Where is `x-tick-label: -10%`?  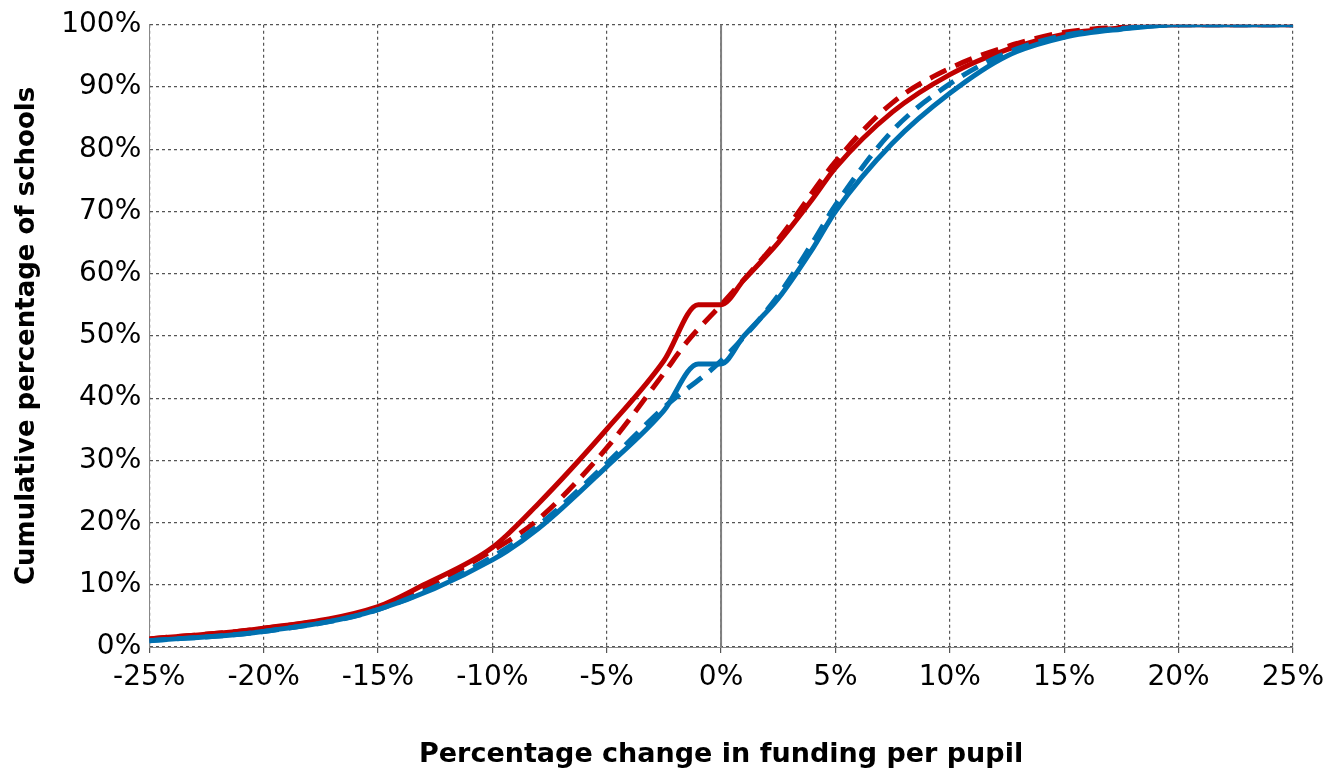
x-tick-label: -10% is located at coordinates (492, 676).